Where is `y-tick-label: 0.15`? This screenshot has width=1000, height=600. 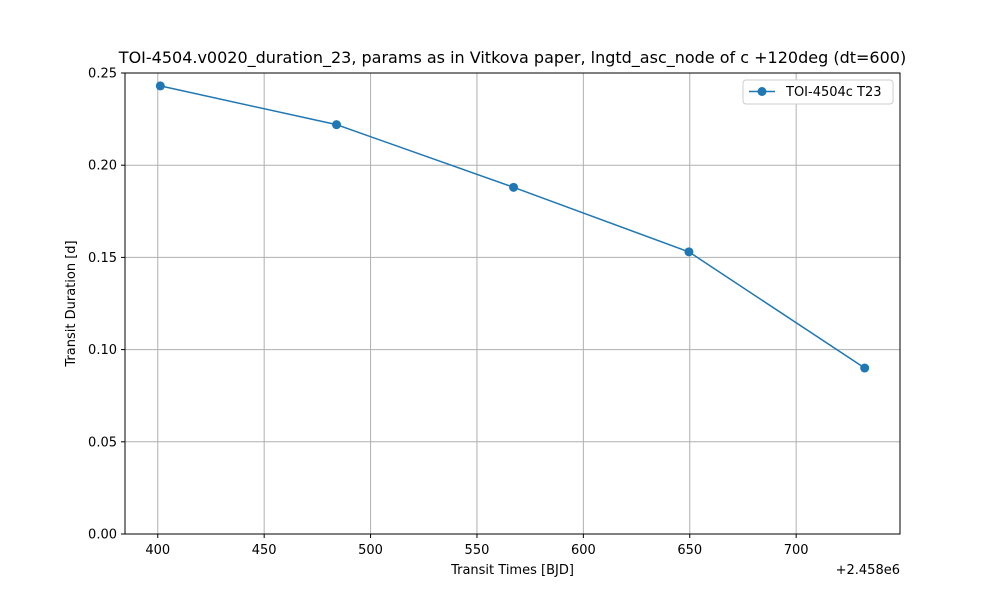
y-tick-label: 0.15 is located at coordinates (102, 258).